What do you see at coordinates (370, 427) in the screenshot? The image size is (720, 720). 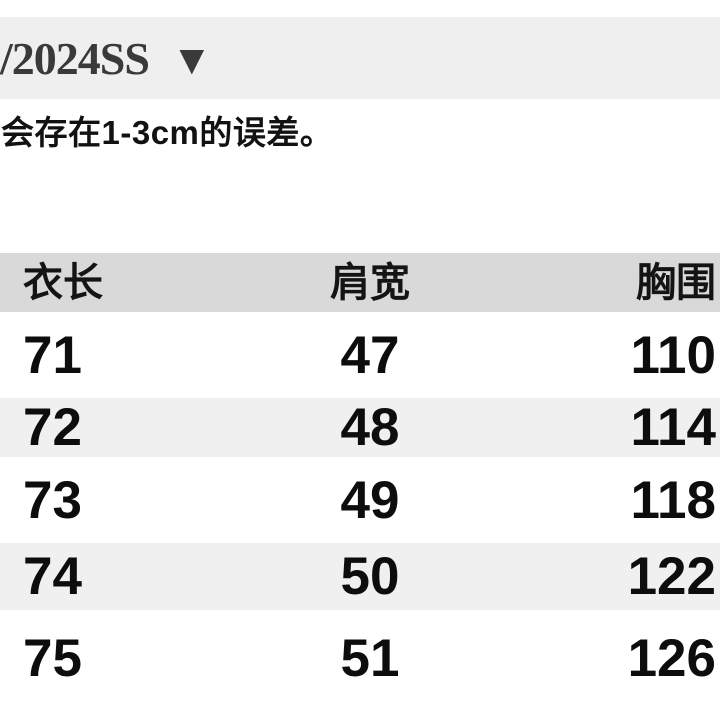 I see `cell-shoulder: 48` at bounding box center [370, 427].